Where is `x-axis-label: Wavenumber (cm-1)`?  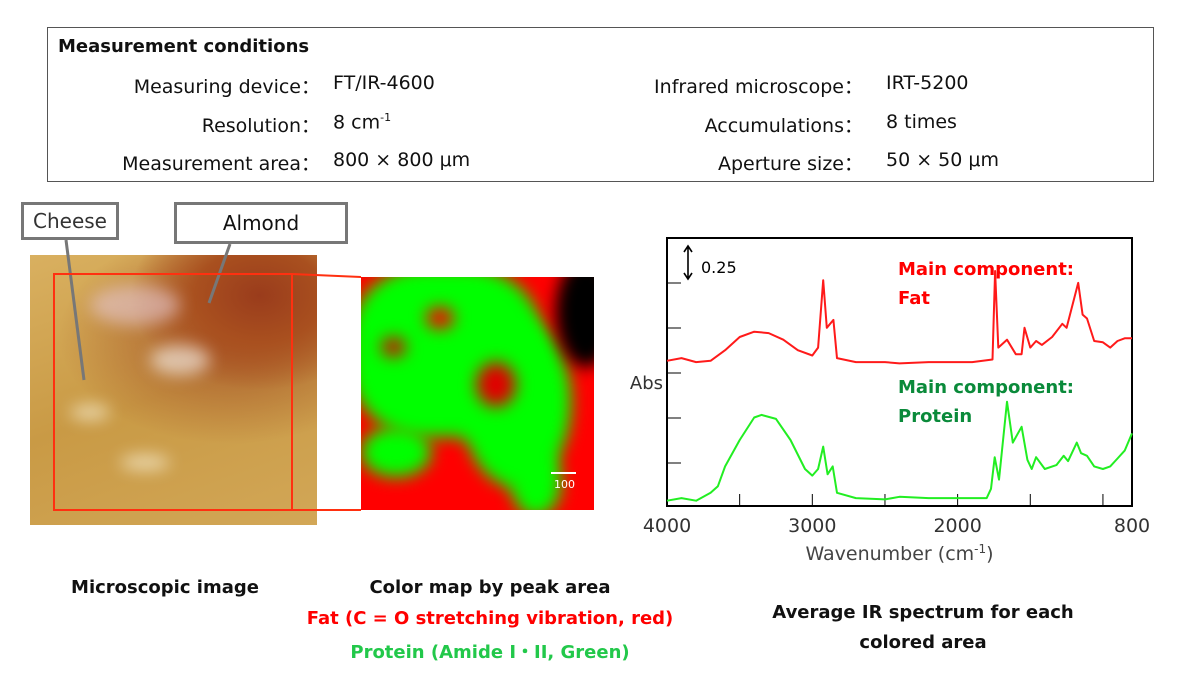 x-axis-label: Wavenumber (cm-1) is located at coordinates (899, 553).